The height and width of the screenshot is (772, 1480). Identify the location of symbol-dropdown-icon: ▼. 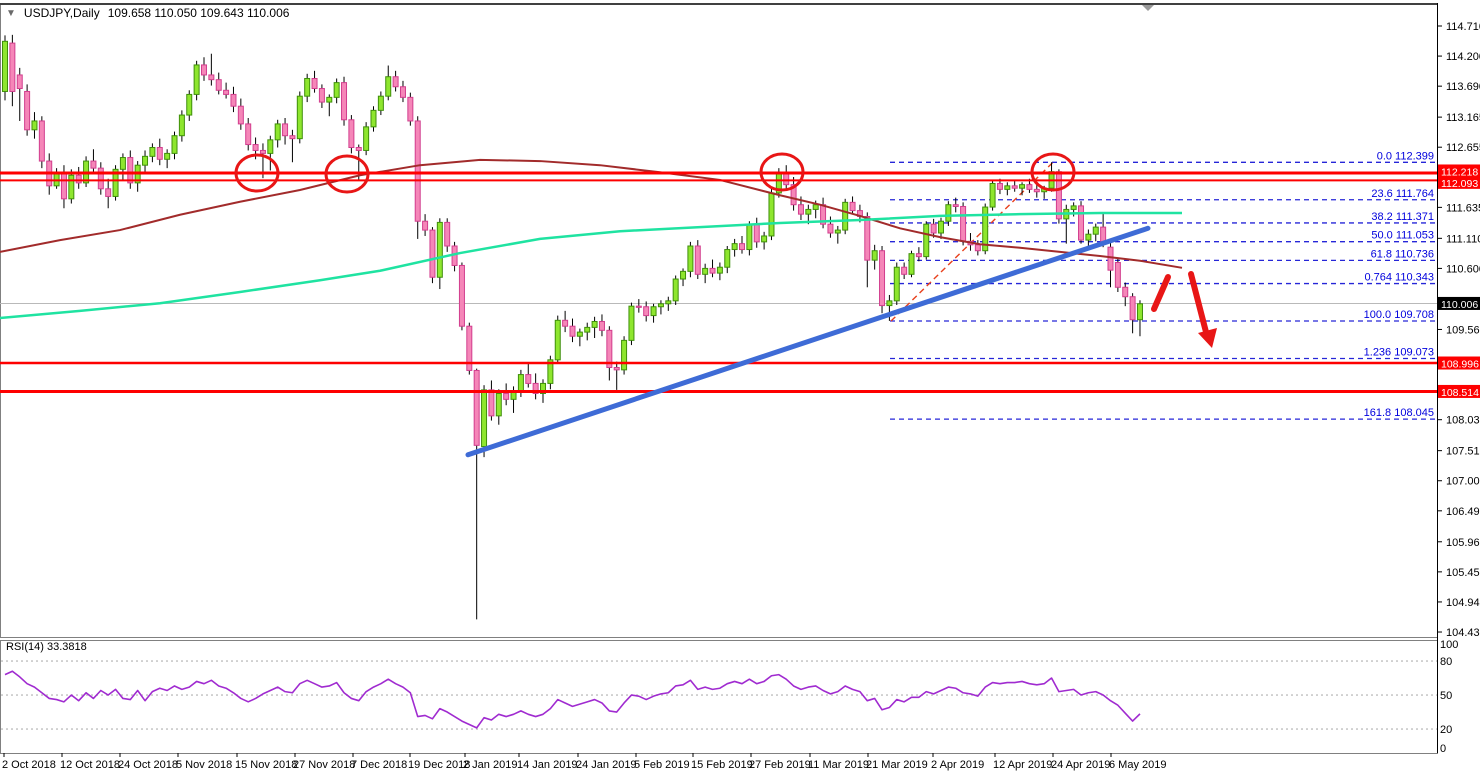
(11, 13).